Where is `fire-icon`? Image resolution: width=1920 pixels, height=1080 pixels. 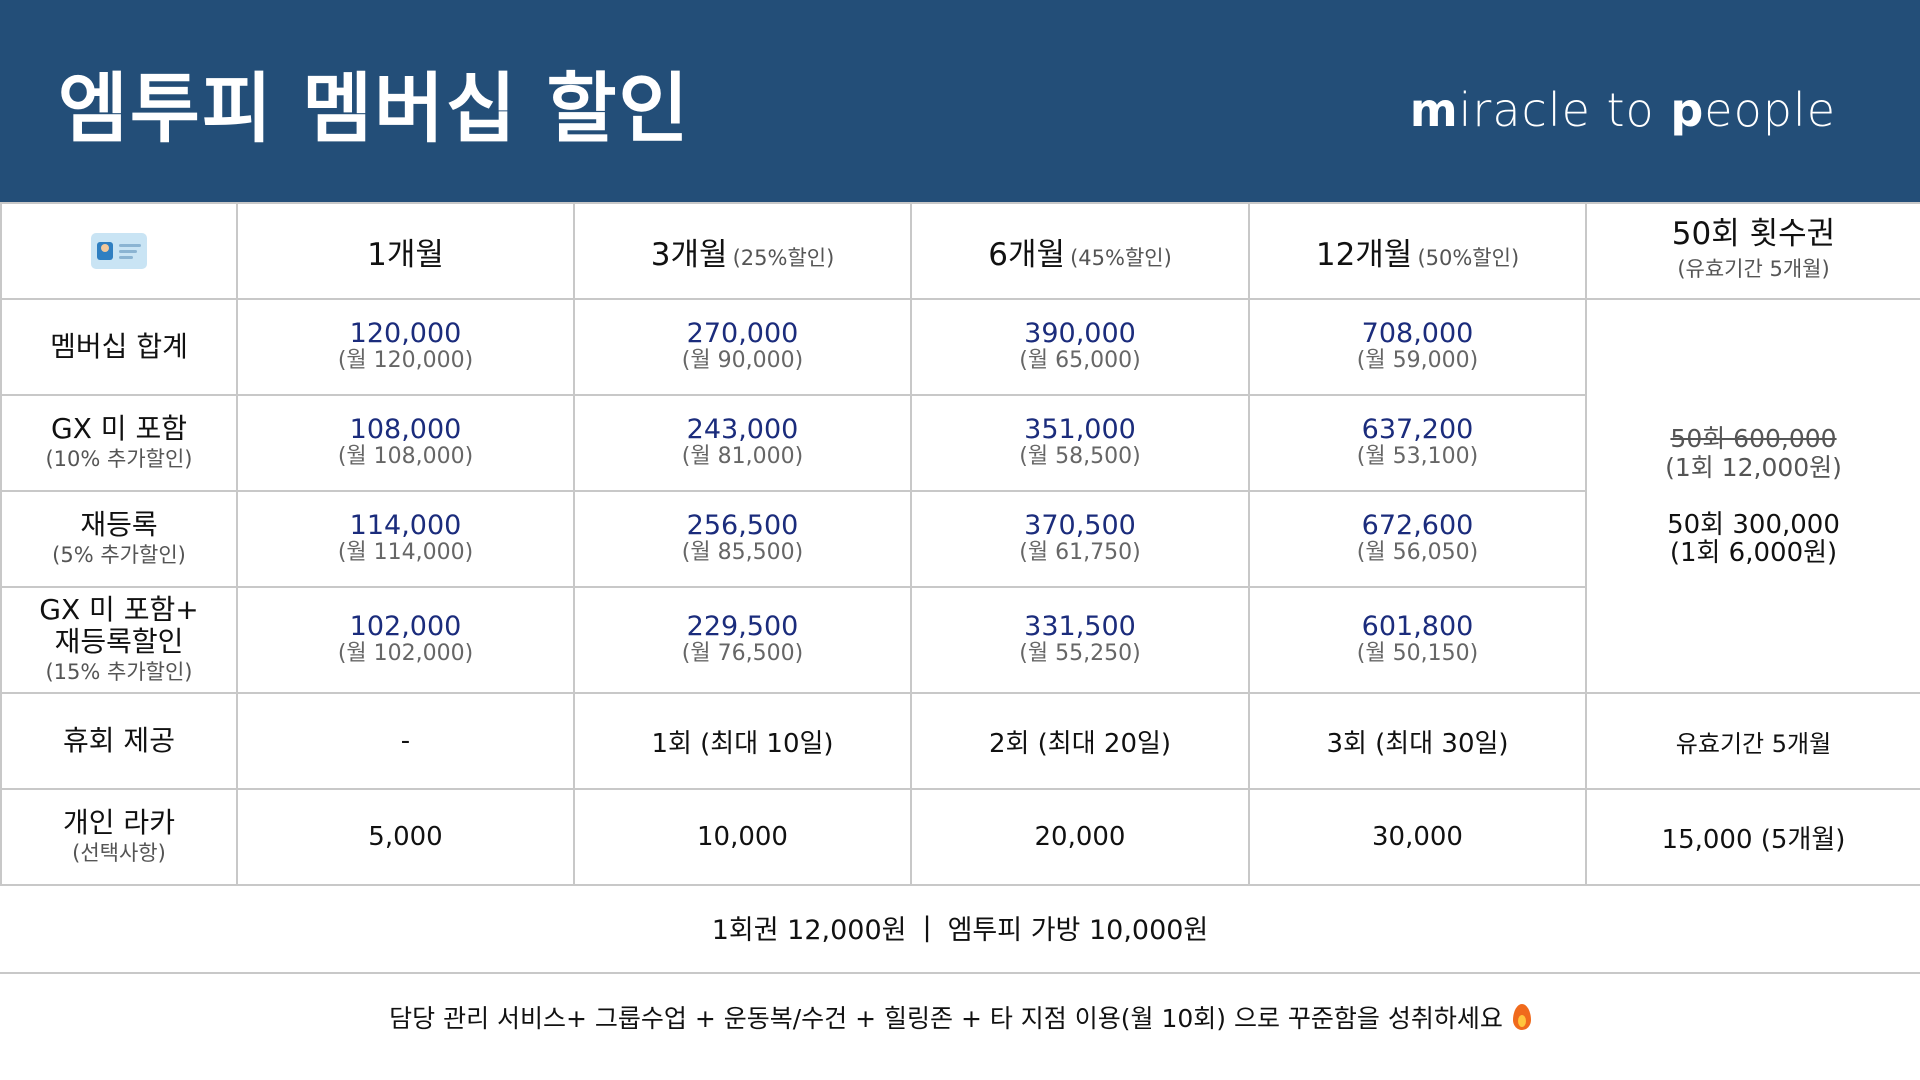 fire-icon is located at coordinates (1521, 1017).